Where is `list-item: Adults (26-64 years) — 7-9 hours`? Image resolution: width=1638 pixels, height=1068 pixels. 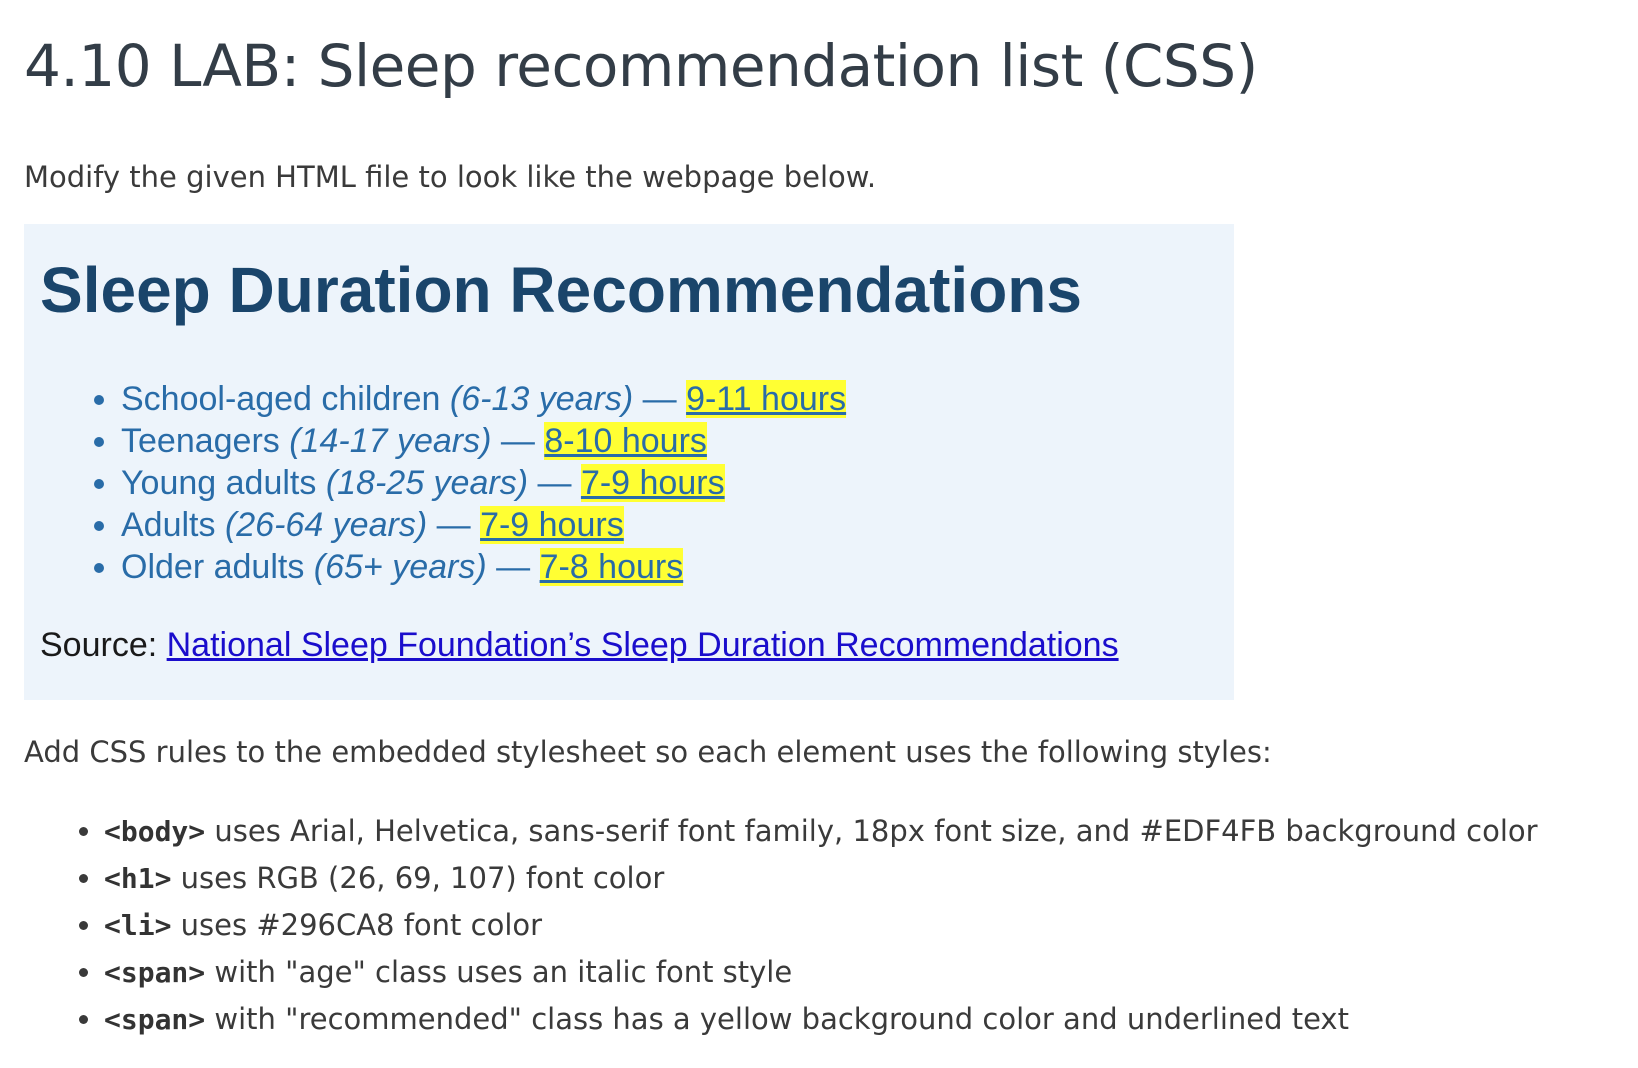
list-item: Adults (26-64 years) — 7-9 hours is located at coordinates (483, 525).